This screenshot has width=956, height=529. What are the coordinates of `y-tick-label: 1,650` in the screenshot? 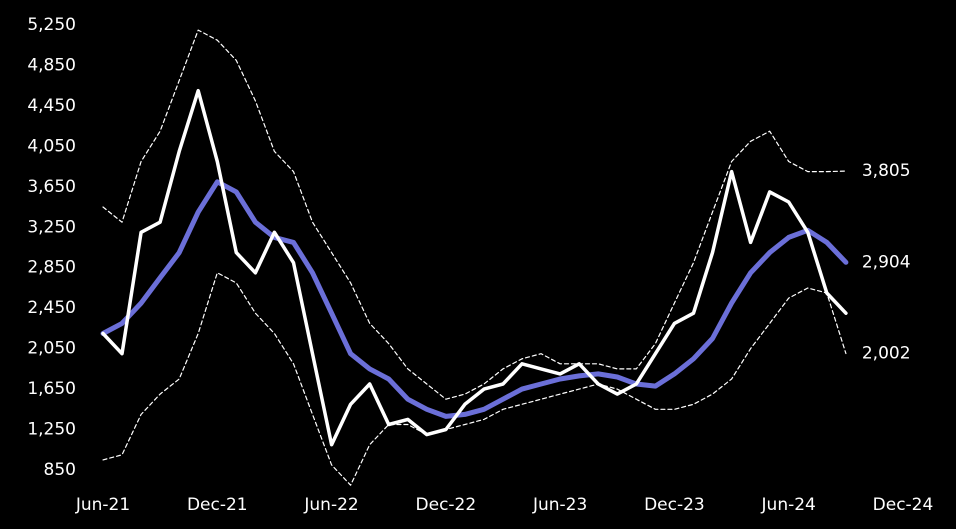 It's located at (51, 389).